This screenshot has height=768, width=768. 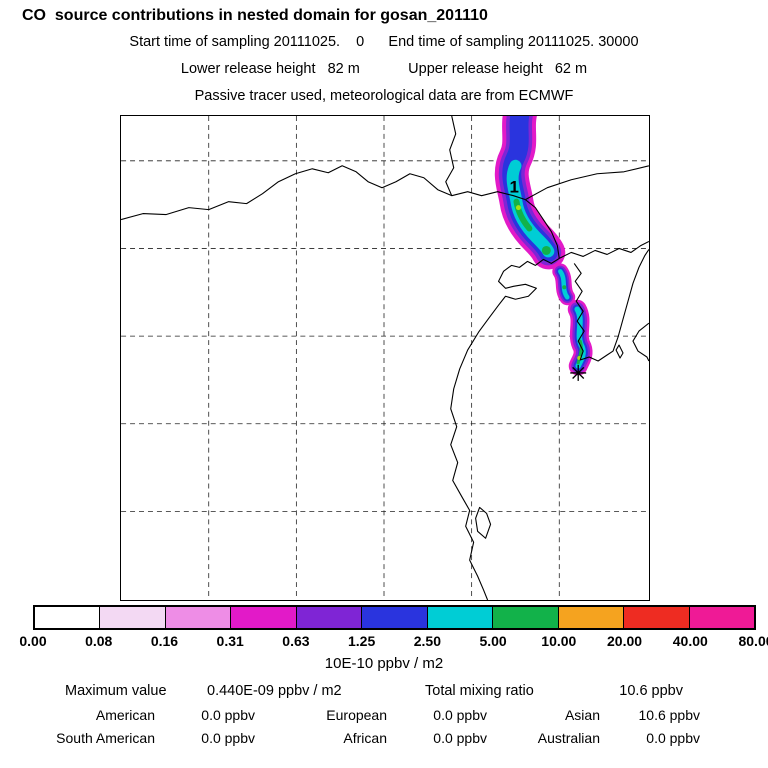 I want to click on total-mixing-ratio-label: Total mixing ratio, so click(x=479, y=691).